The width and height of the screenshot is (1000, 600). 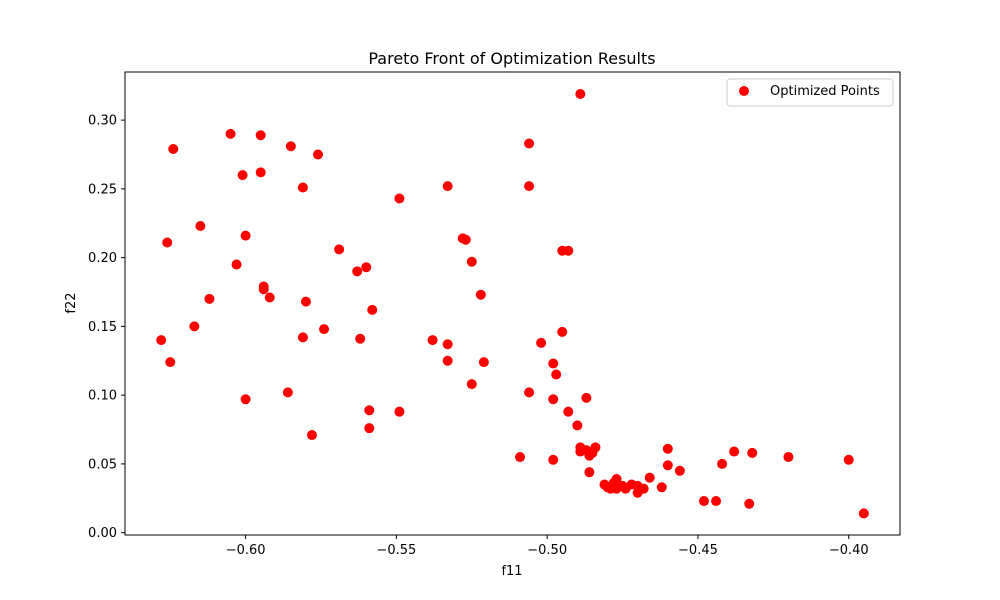 What do you see at coordinates (102, 189) in the screenshot?
I see `y-tick-label: 0.25` at bounding box center [102, 189].